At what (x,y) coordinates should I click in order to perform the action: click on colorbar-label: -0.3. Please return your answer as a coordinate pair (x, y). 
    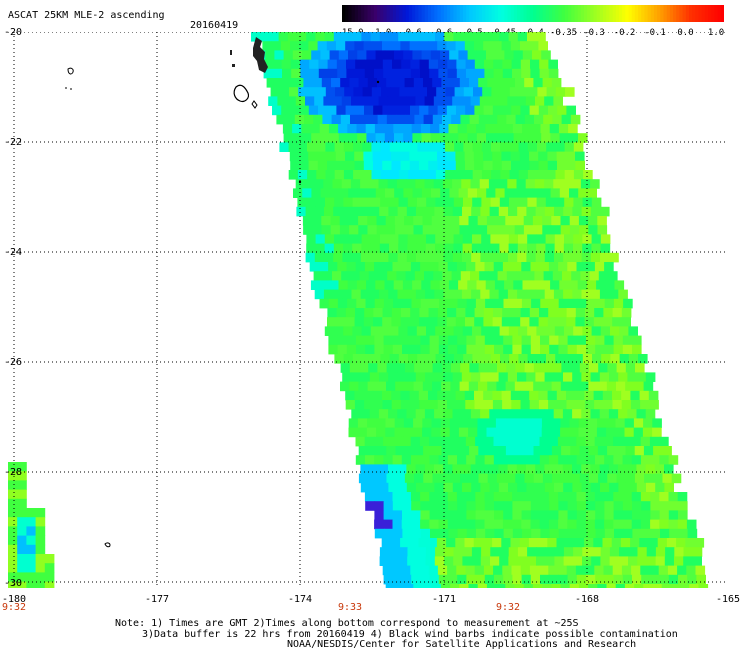
    Looking at the image, I should click on (594, 33).